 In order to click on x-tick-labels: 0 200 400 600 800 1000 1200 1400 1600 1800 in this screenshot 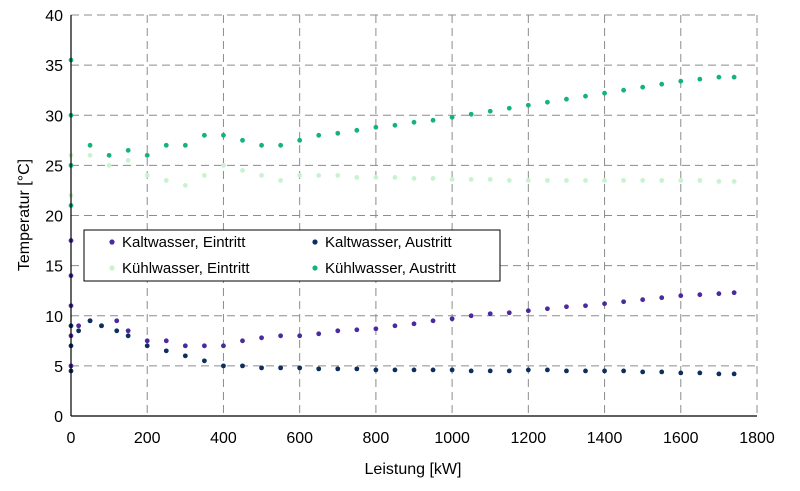, I will do `click(421, 438)`.